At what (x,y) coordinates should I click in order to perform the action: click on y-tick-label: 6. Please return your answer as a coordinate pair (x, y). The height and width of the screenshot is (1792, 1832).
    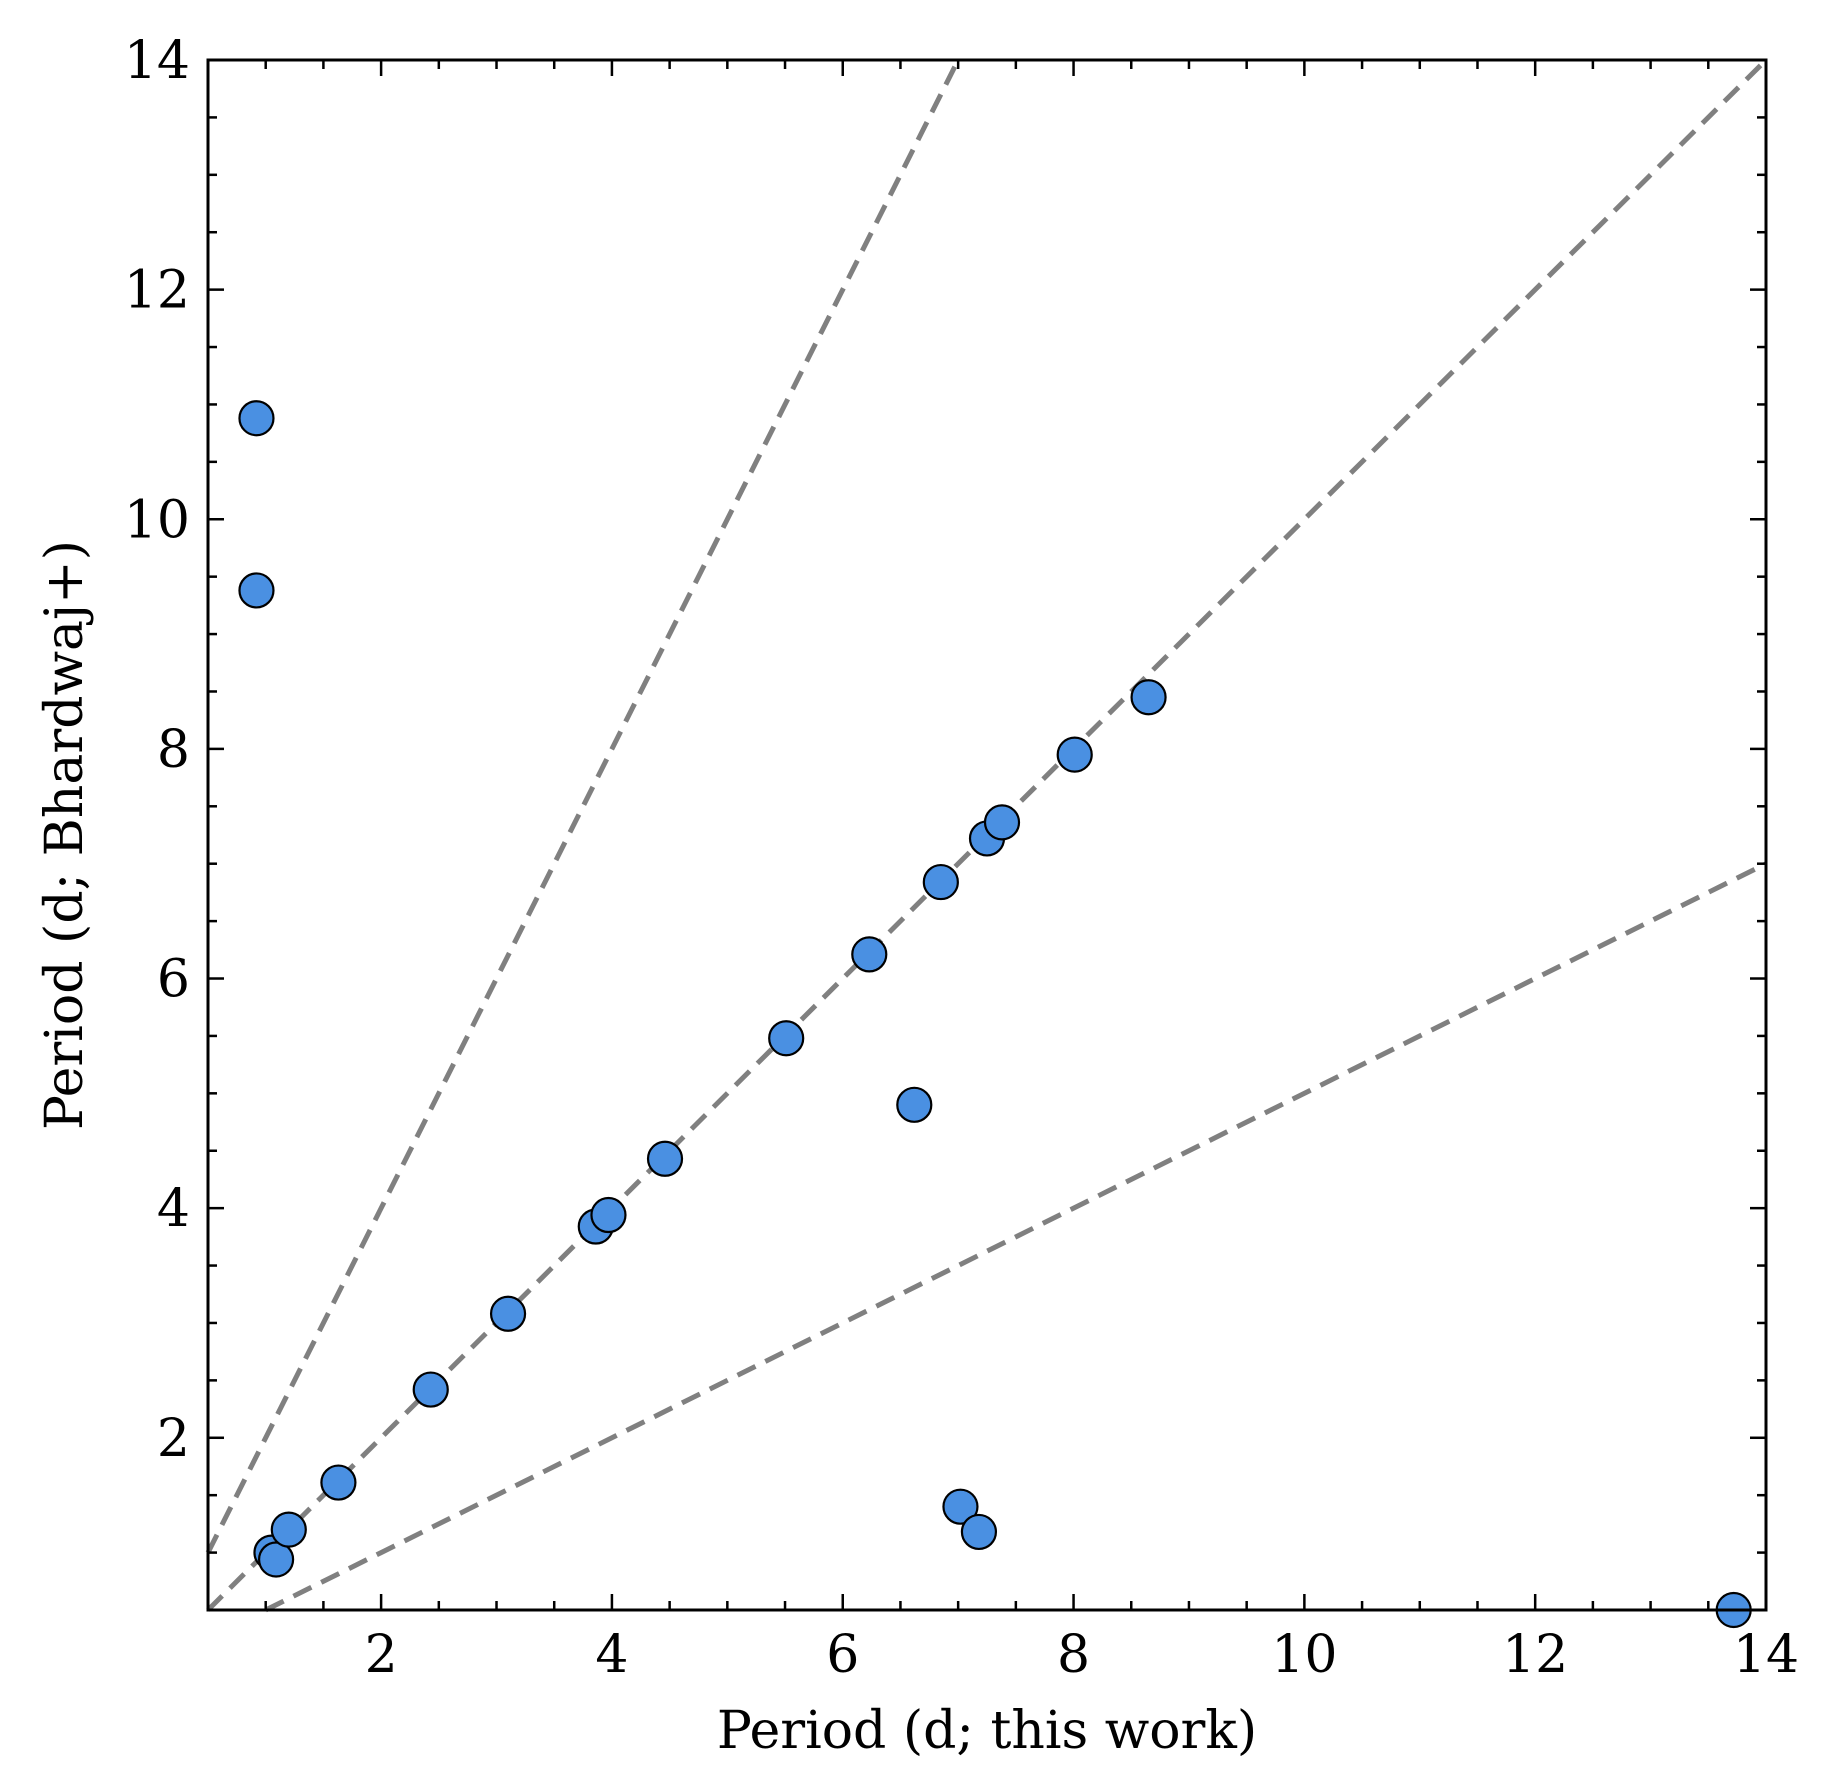
    Looking at the image, I should click on (173, 980).